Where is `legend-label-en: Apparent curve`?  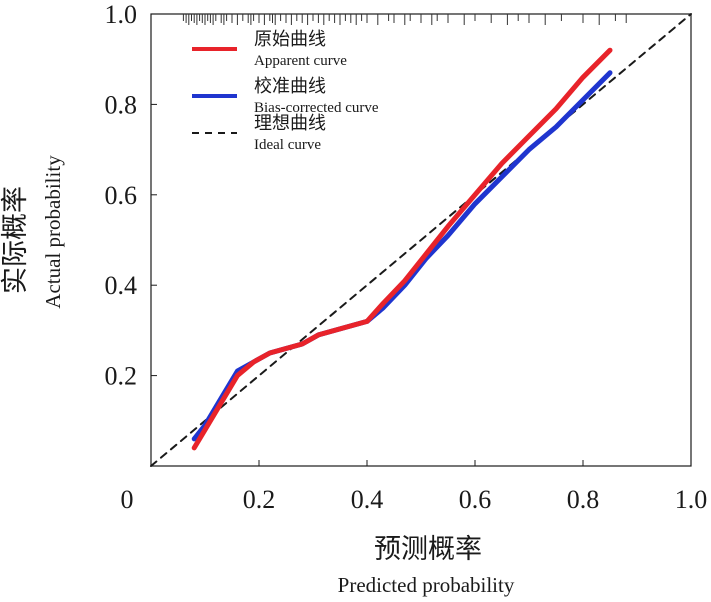
legend-label-en: Apparent curve is located at coordinates (300, 61).